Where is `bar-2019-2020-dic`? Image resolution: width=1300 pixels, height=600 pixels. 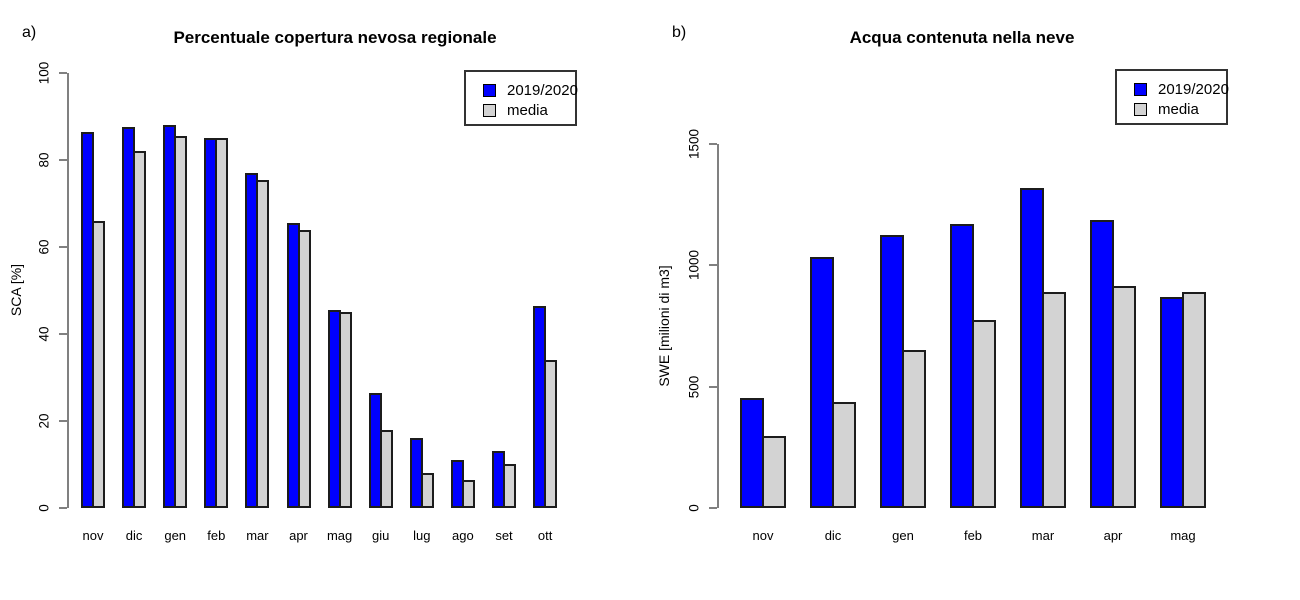
bar-2019-2020-dic is located at coordinates (822, 382).